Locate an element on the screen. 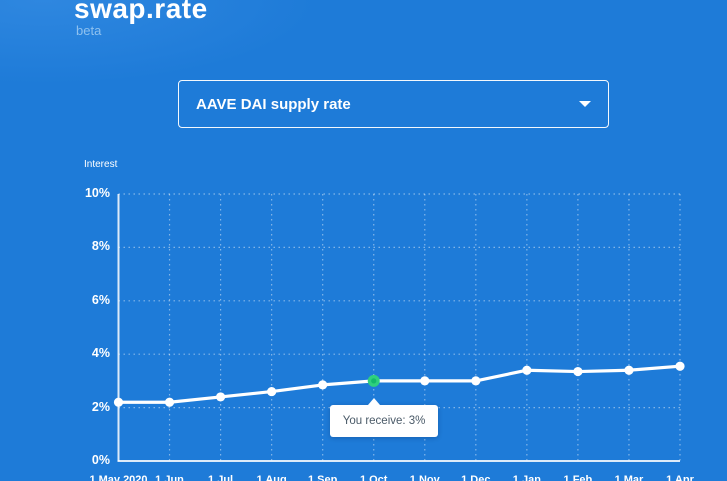  chevron-down-icon is located at coordinates (585, 104).